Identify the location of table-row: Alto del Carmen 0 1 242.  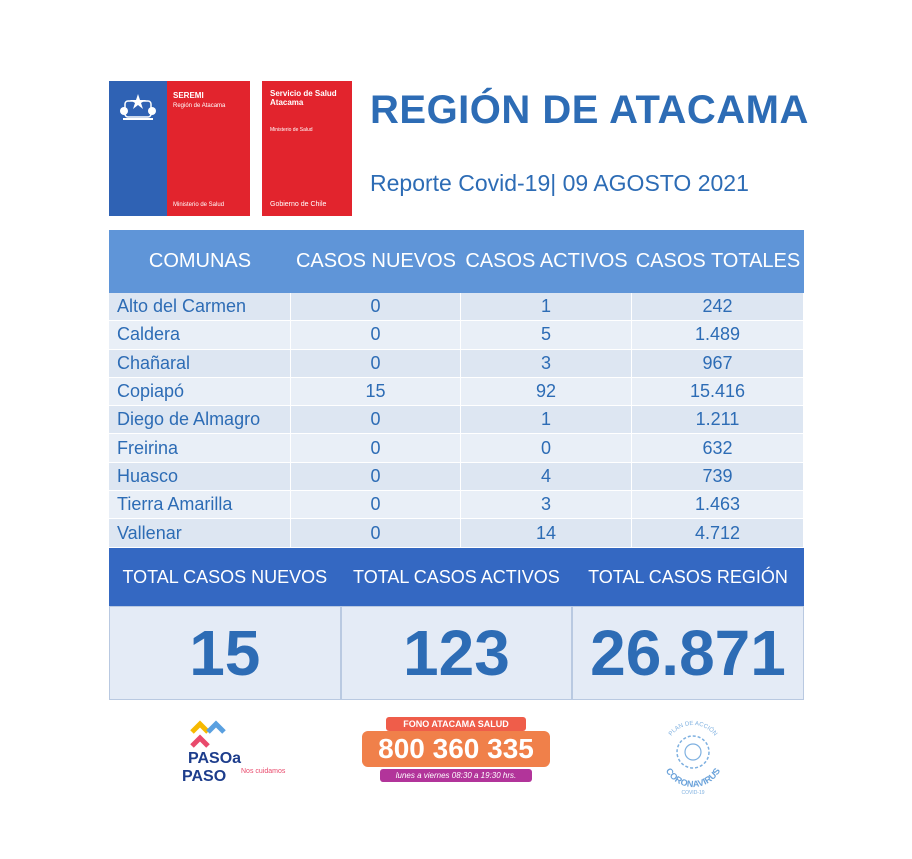
(456, 307).